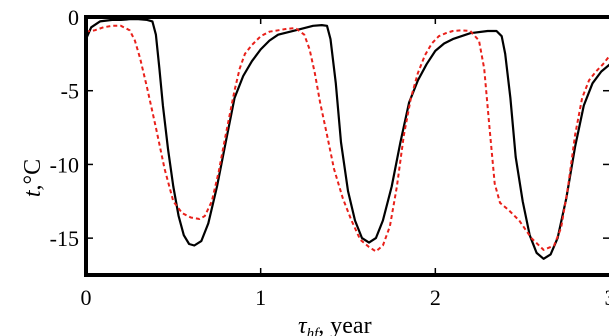 Image resolution: width=609 pixels, height=336 pixels. I want to click on x-axis-label: τhf, year, so click(335, 324).